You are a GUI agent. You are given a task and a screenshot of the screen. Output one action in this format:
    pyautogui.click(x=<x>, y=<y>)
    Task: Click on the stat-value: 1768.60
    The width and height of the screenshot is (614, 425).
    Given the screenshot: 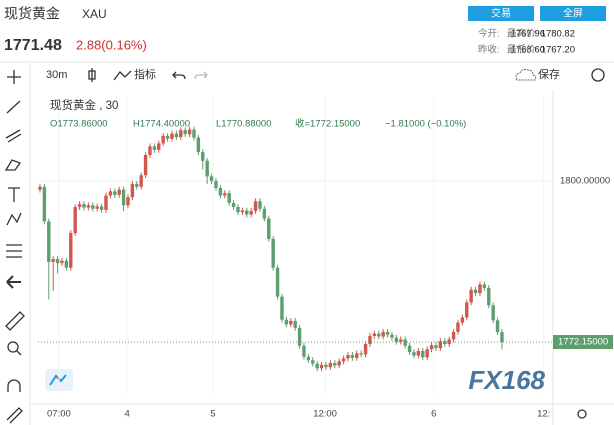 What is the action you would take?
    pyautogui.click(x=528, y=50)
    